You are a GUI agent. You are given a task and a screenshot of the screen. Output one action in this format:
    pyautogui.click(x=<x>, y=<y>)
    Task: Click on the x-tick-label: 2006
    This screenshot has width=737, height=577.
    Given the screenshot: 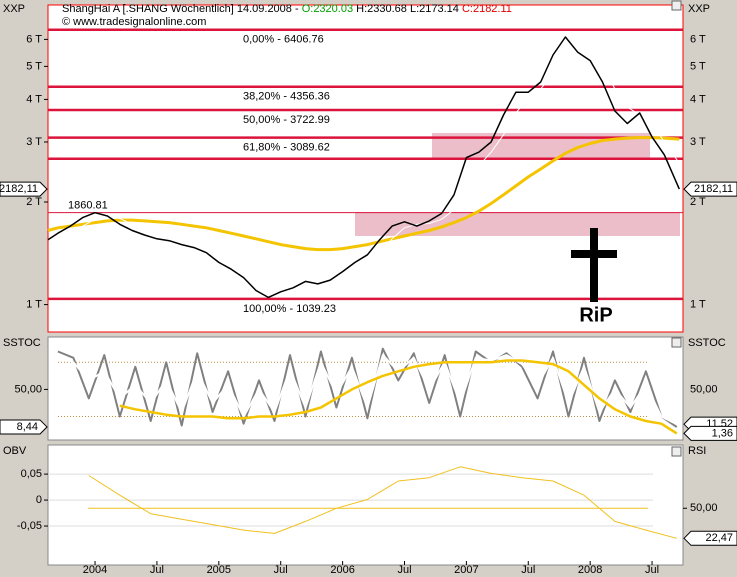 What is the action you would take?
    pyautogui.click(x=342, y=570)
    